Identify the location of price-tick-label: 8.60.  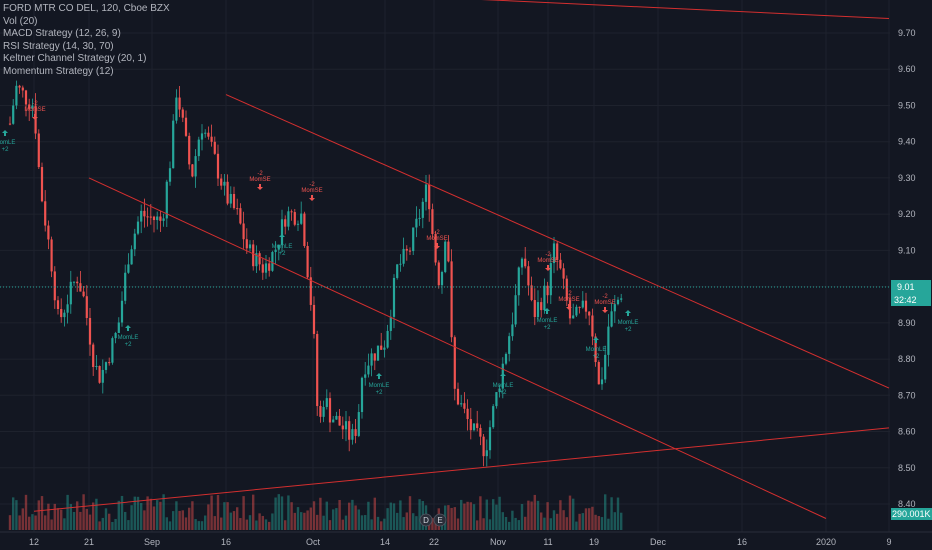
(907, 432).